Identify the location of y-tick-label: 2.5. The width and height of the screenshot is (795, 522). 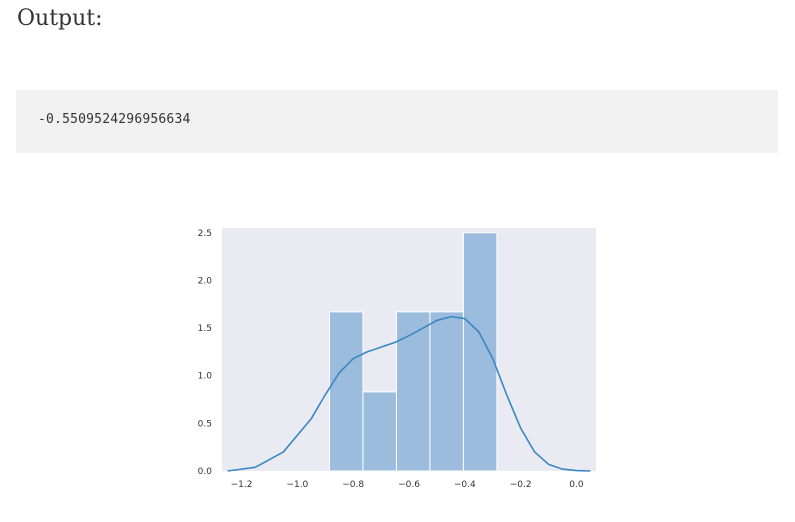
(205, 234).